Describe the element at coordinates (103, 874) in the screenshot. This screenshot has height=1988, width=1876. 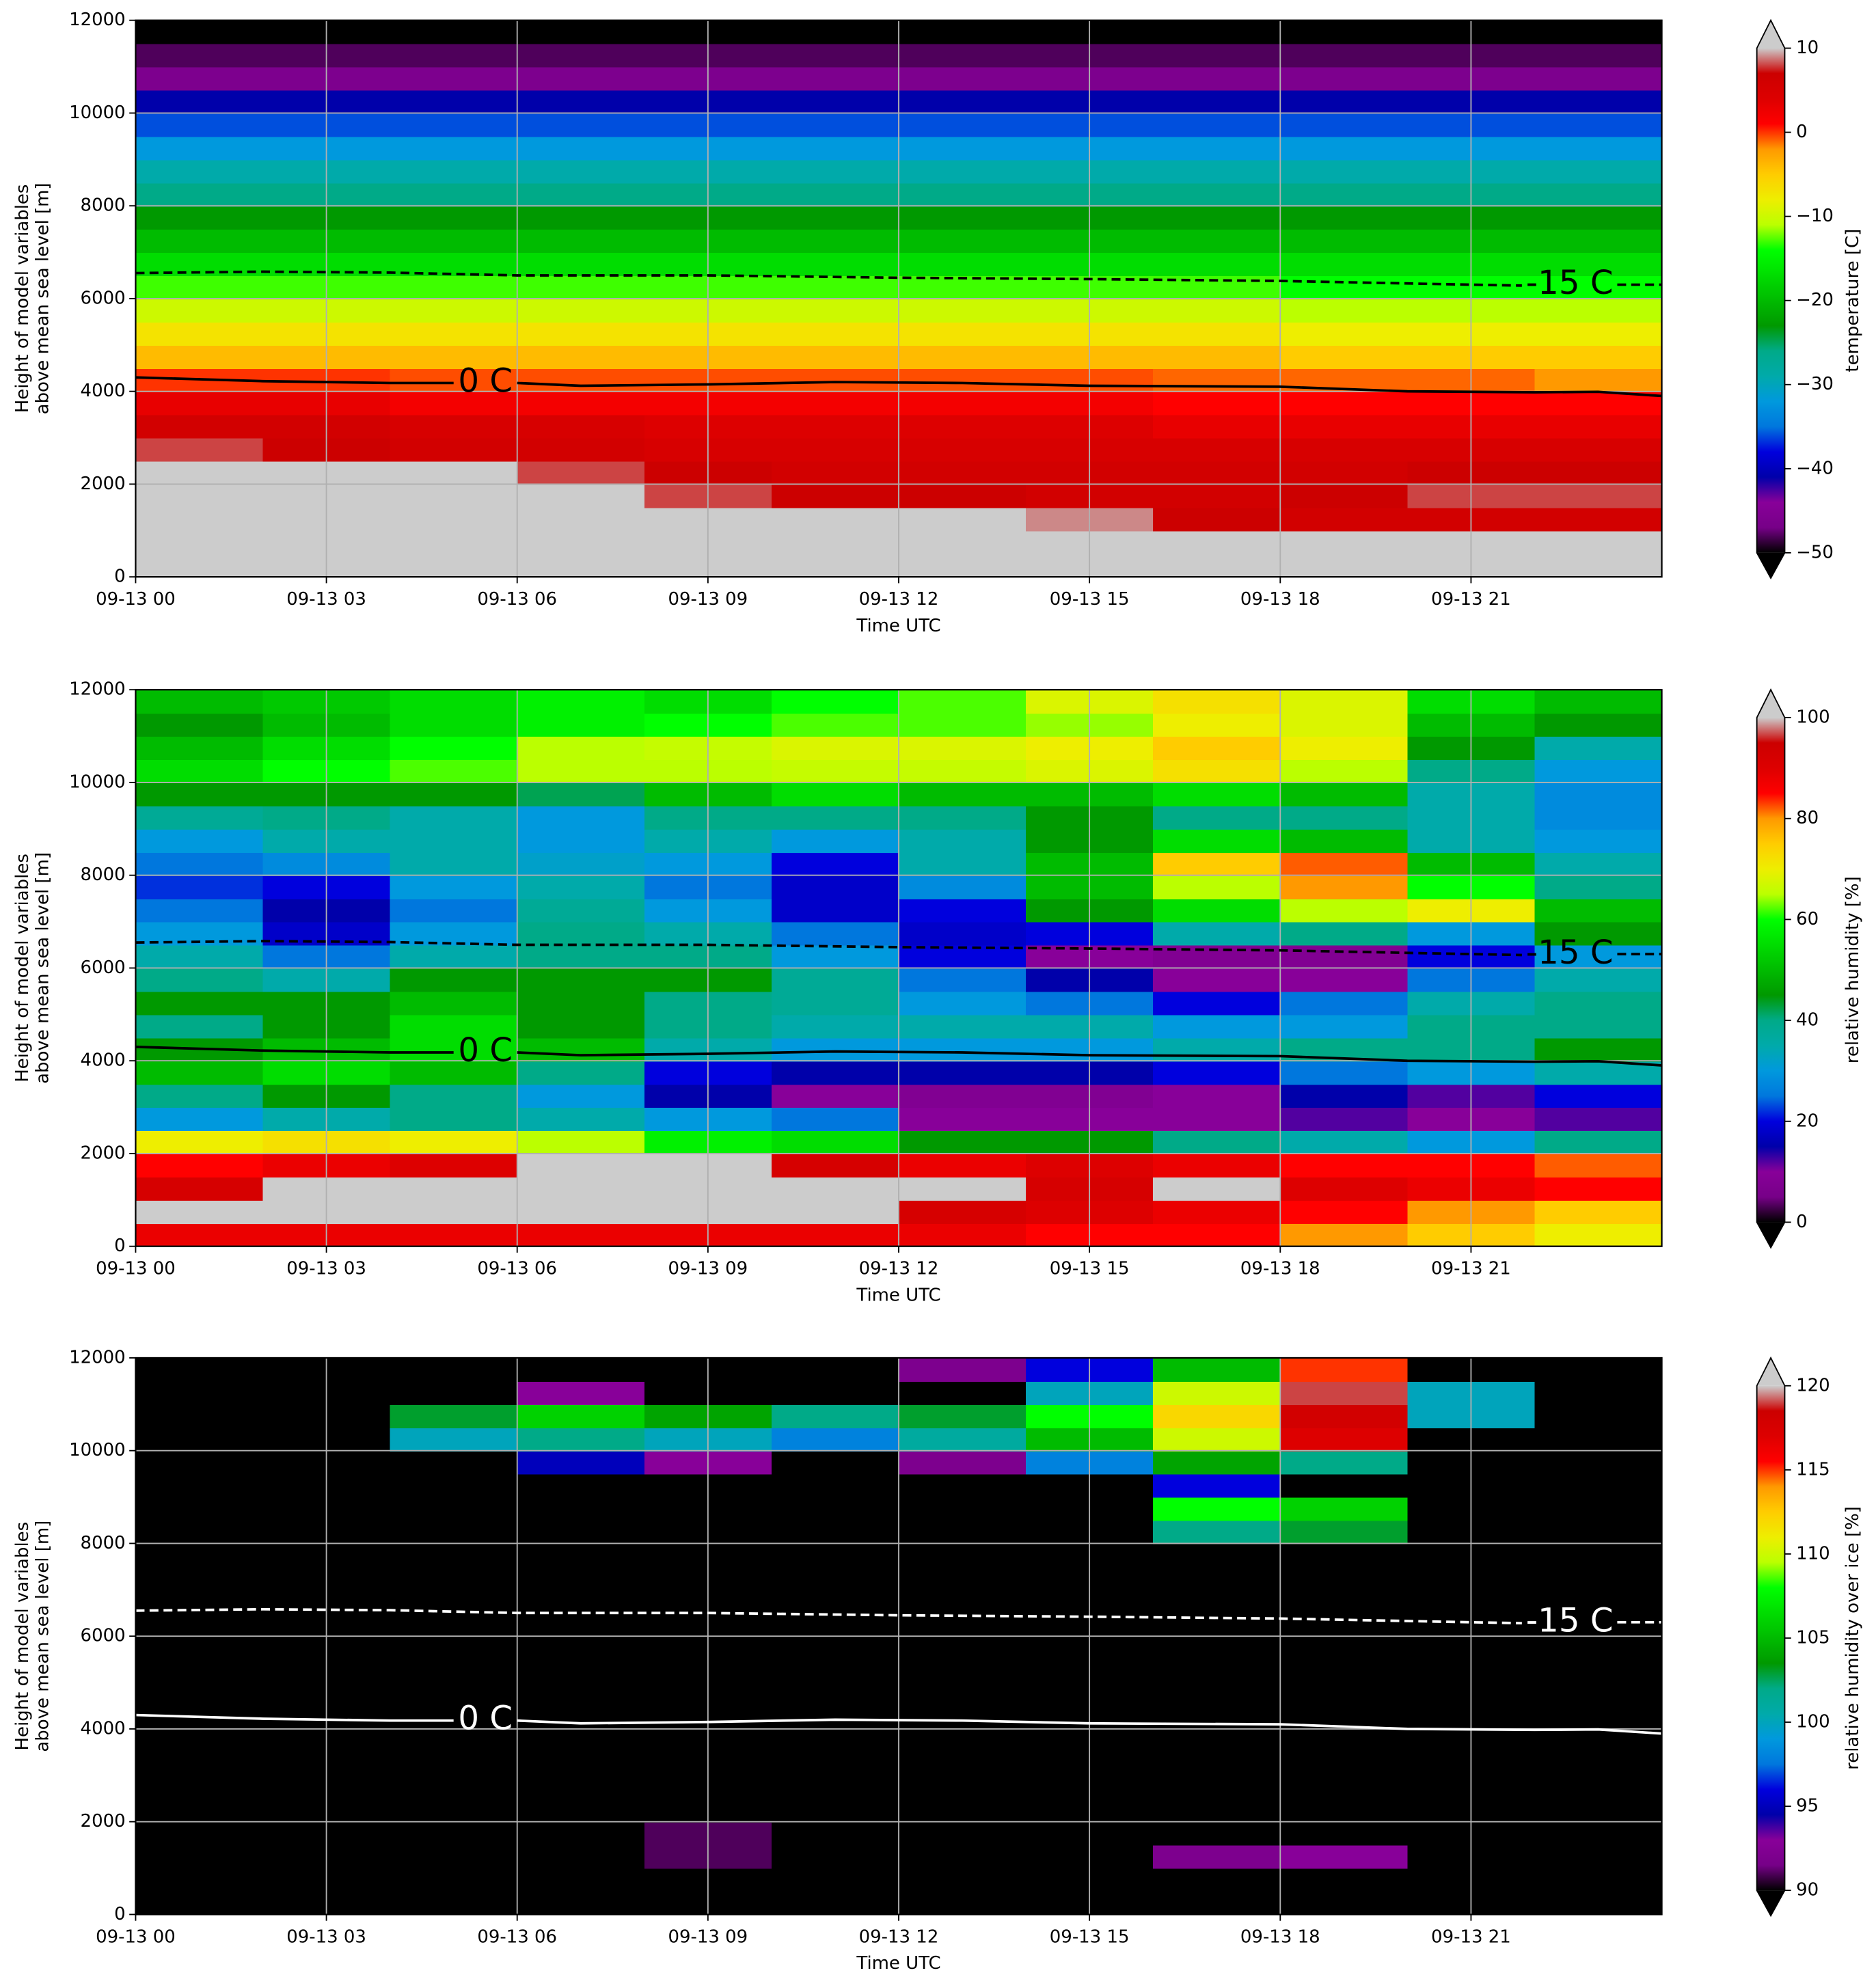
I see `y-tick-label: 8000` at that location.